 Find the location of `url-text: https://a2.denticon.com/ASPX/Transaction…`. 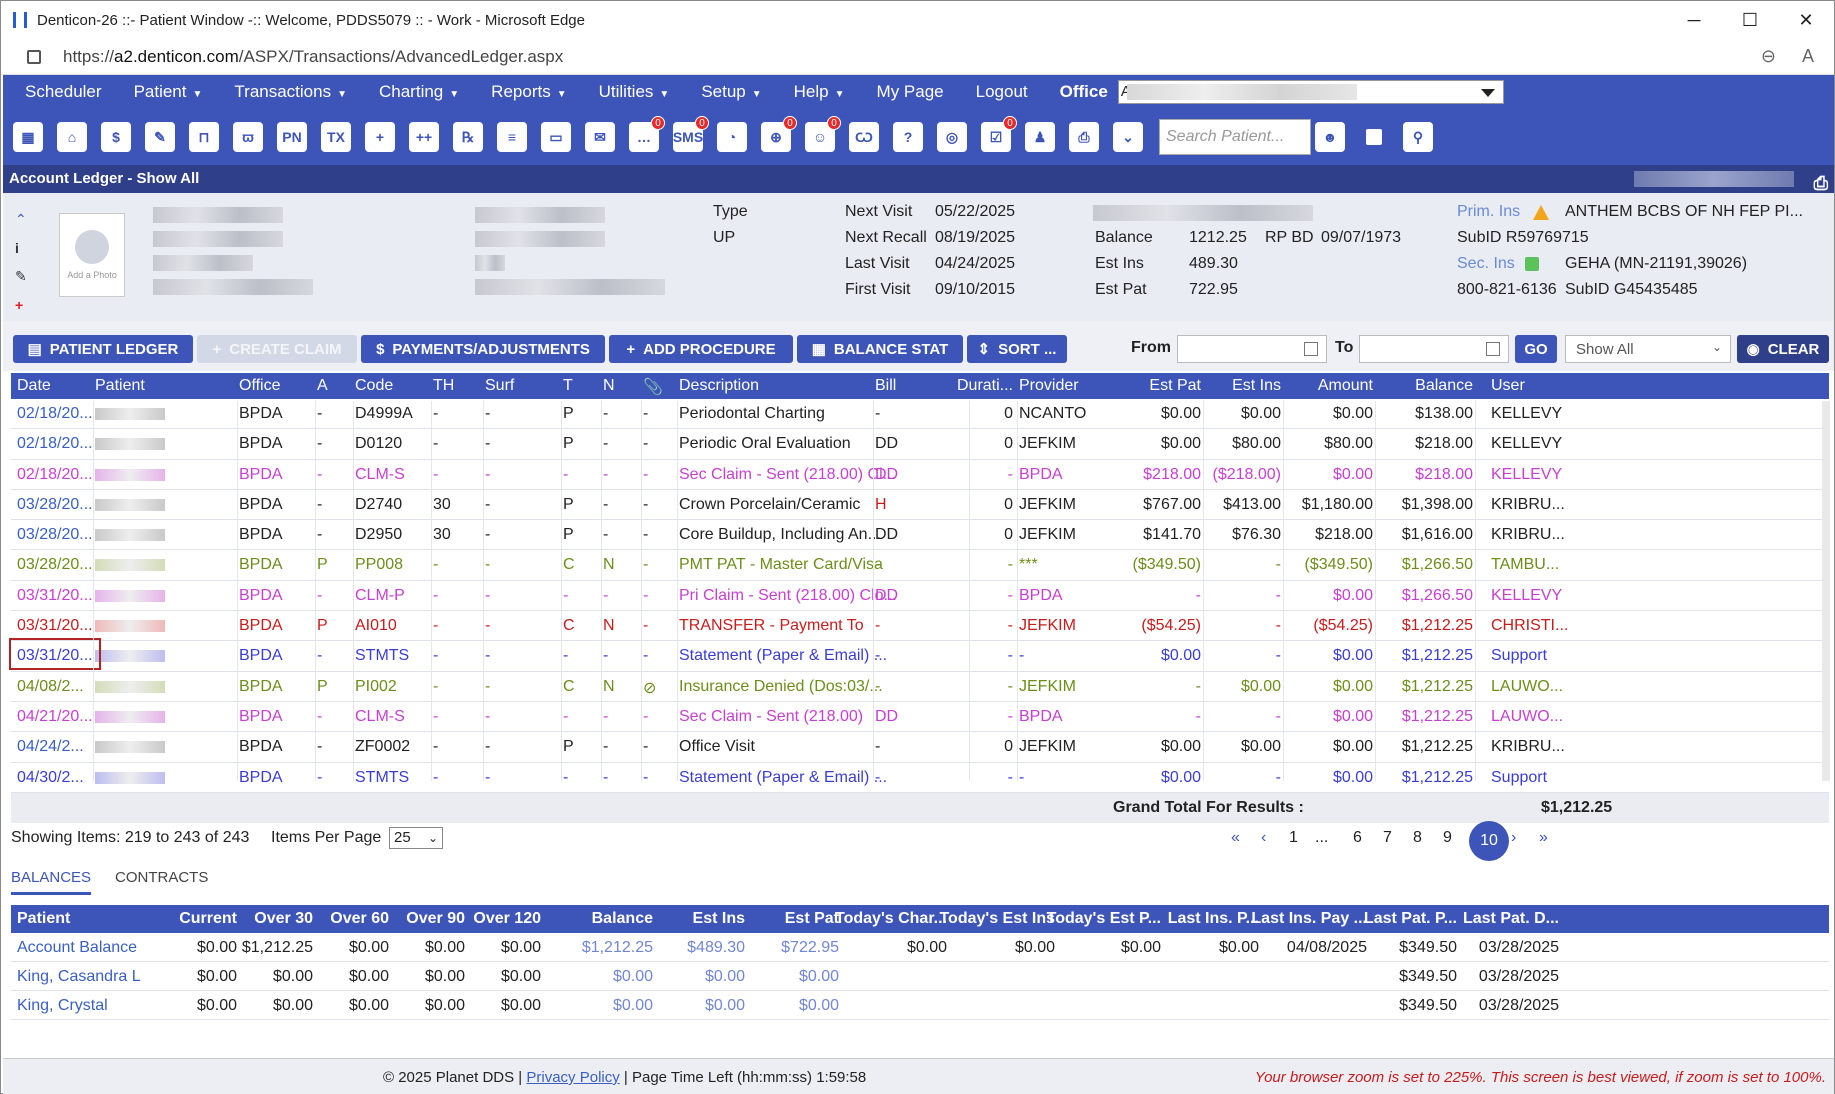

url-text: https://a2.denticon.com/ASPX/Transaction… is located at coordinates (313, 56).